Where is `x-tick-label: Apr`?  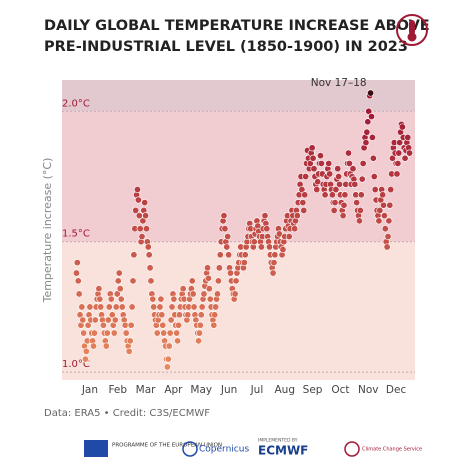
x-tick-label: Apr is located at coordinates (173, 390).